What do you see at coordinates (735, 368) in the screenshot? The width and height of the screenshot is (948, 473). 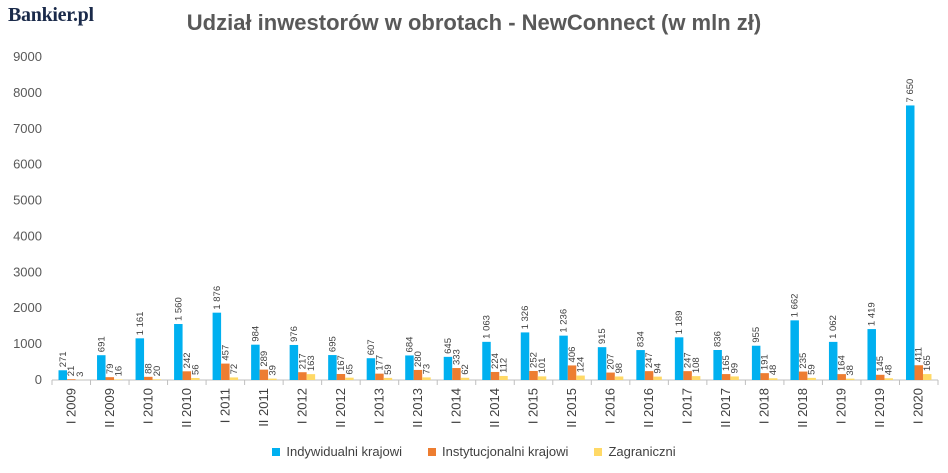 I see `data-label: 99` at bounding box center [735, 368].